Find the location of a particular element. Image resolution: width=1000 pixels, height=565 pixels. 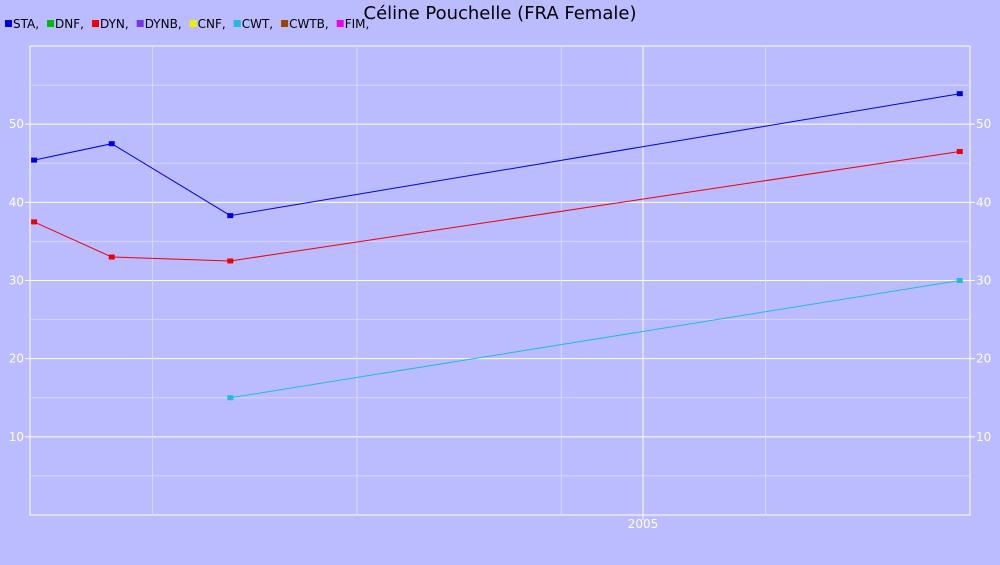

y-tick-label-left: 30 is located at coordinates (16, 281).